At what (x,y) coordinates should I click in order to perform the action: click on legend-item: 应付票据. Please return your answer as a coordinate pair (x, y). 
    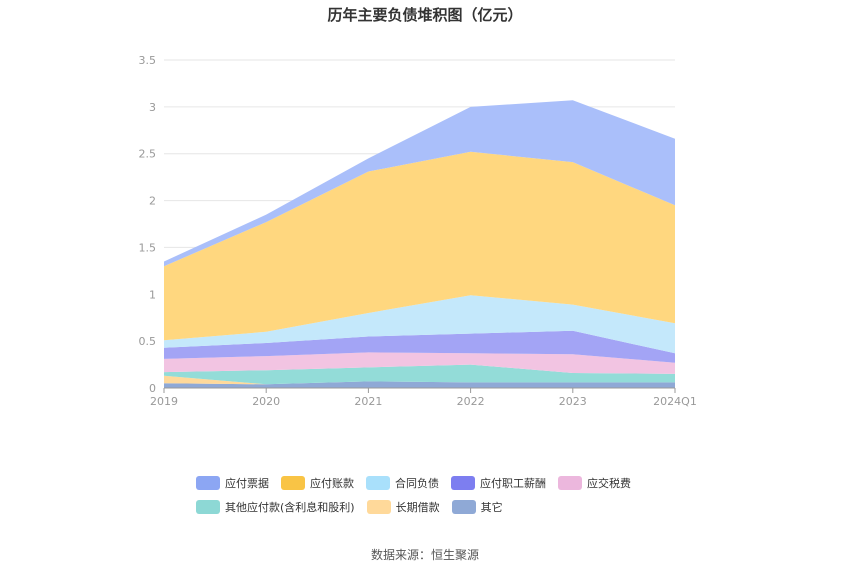
    Looking at the image, I should click on (232, 483).